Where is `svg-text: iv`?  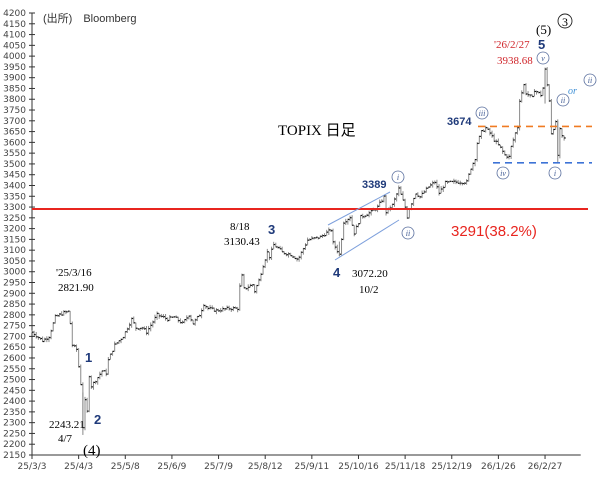 svg-text: iv is located at coordinates (503, 173).